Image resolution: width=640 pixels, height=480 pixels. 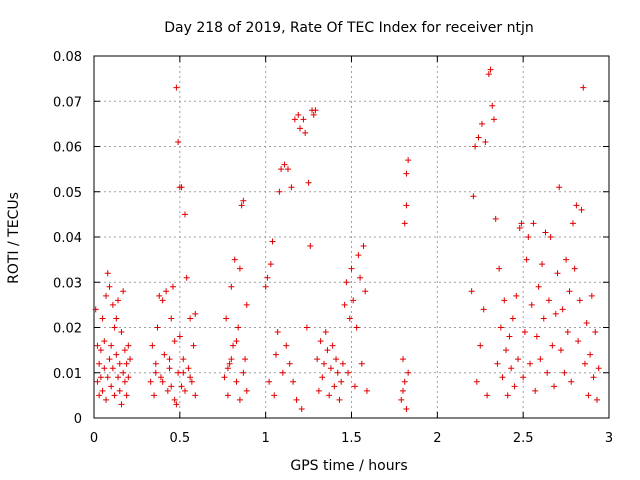 I want to click on x-tick-label: 1, so click(x=266, y=438).